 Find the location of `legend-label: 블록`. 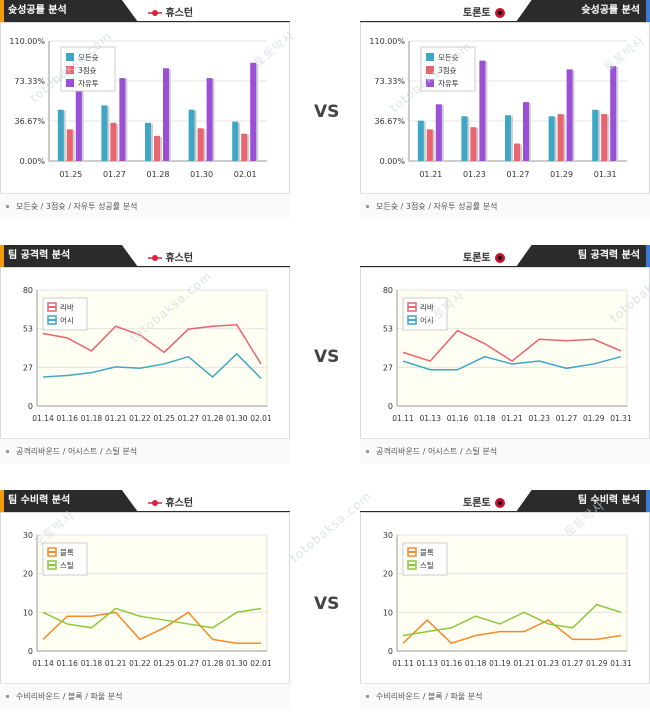

legend-label: 블록 is located at coordinates (427, 552).